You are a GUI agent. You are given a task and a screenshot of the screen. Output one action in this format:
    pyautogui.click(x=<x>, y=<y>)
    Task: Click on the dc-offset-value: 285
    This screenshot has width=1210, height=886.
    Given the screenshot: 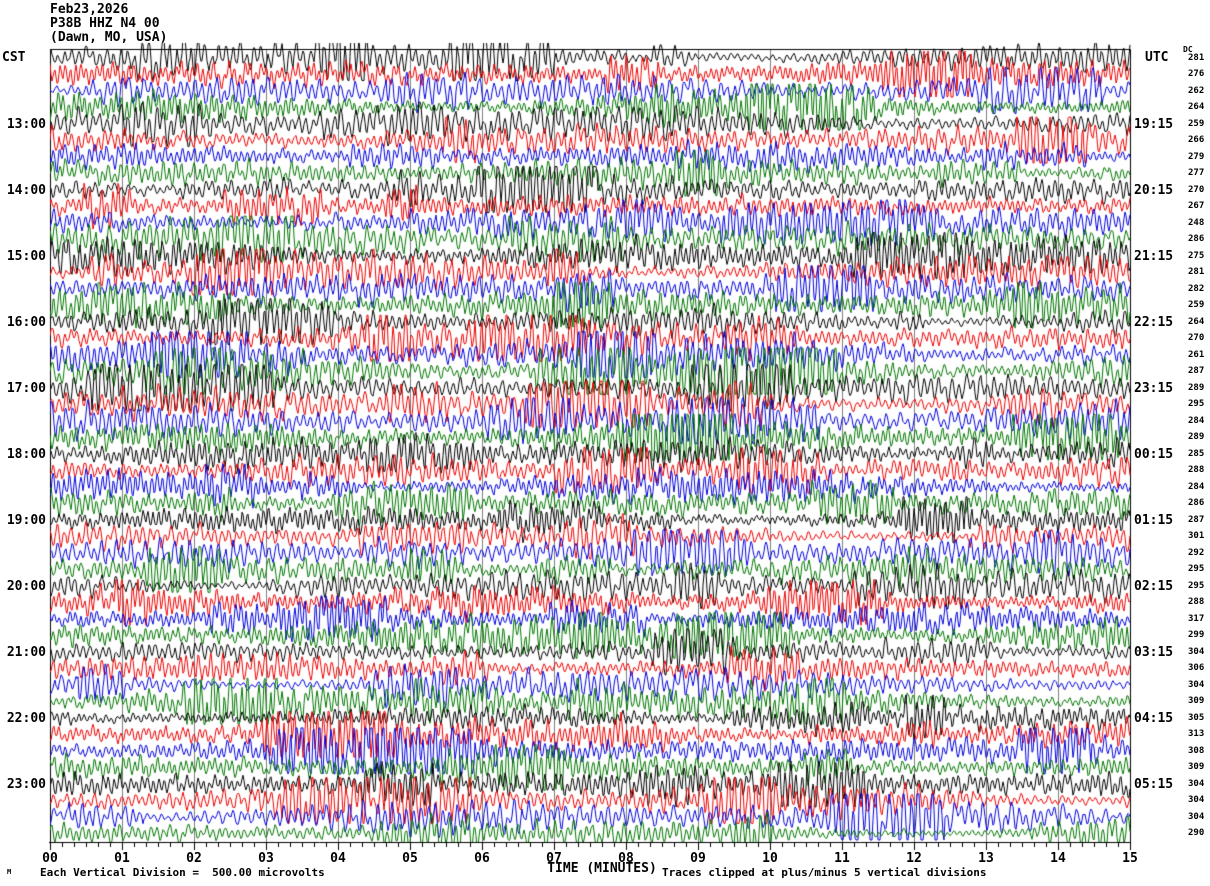 What is the action you would take?
    pyautogui.click(x=1196, y=453)
    